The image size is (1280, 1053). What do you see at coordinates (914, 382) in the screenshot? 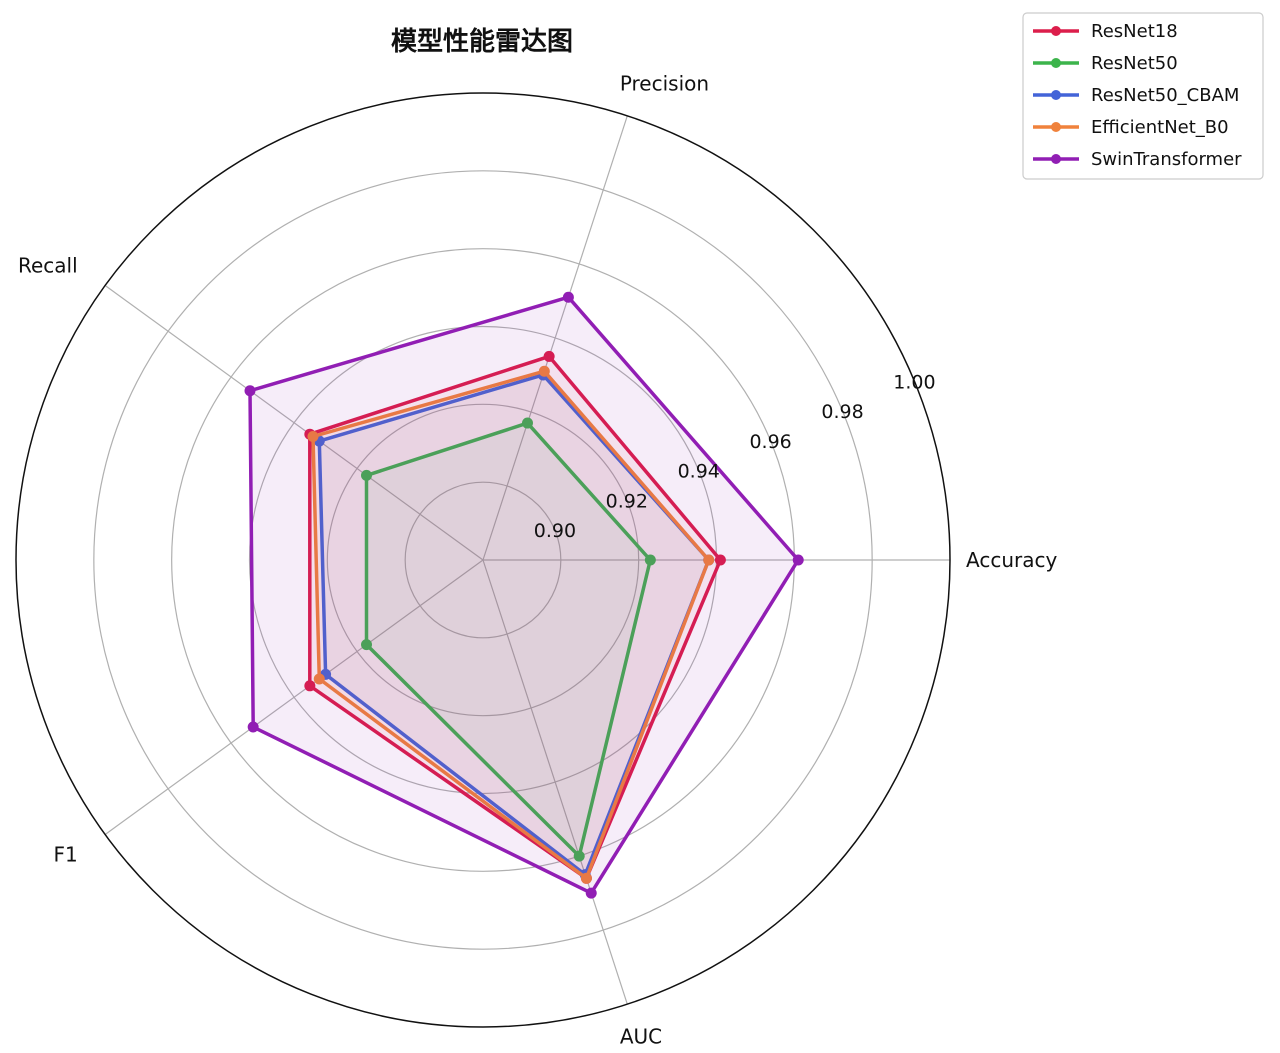
I see `r-tick-label-5: 1.00` at bounding box center [914, 382].